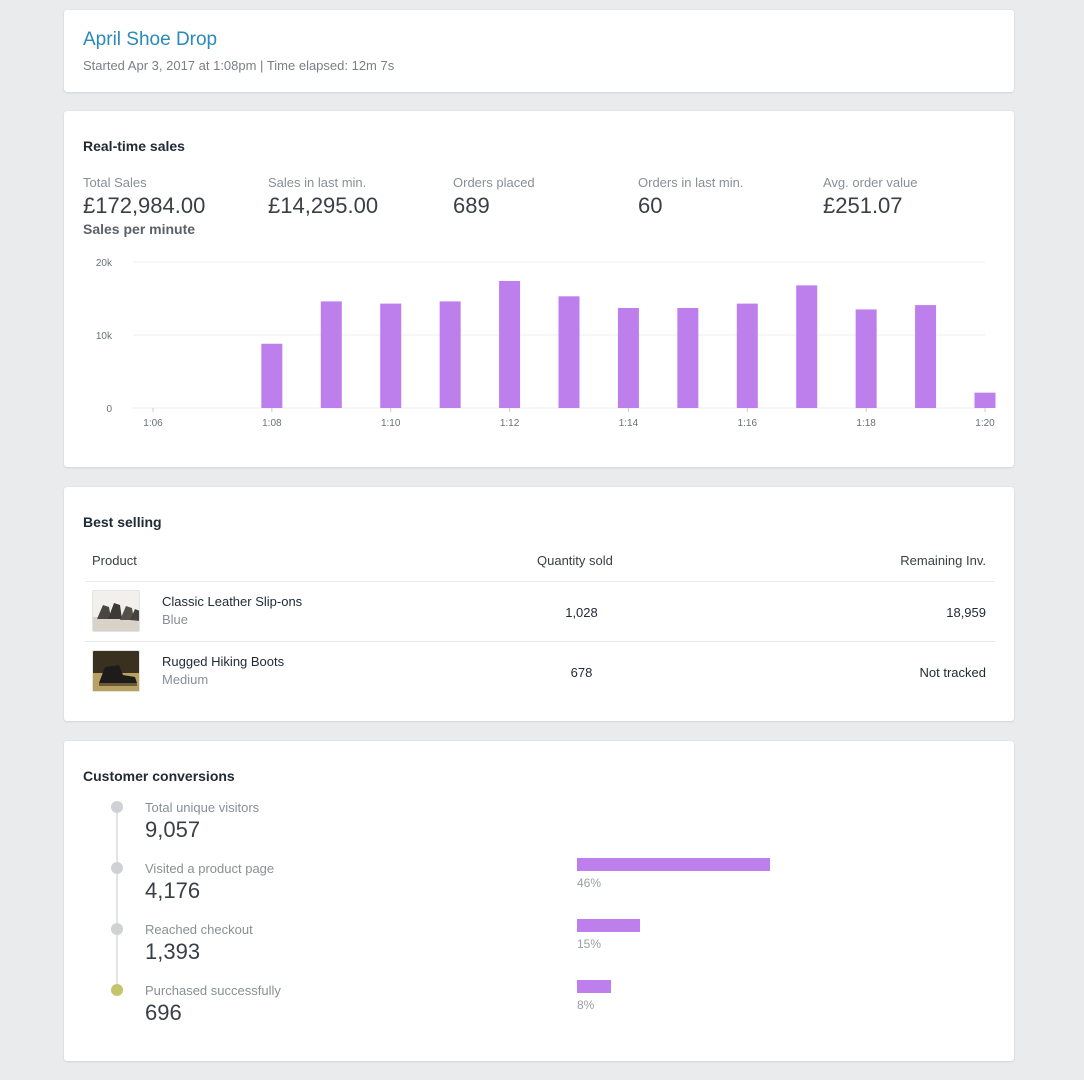 This screenshot has width=1084, height=1080. I want to click on metric-total-sales: Total Sales £172,984.00, so click(173, 197).